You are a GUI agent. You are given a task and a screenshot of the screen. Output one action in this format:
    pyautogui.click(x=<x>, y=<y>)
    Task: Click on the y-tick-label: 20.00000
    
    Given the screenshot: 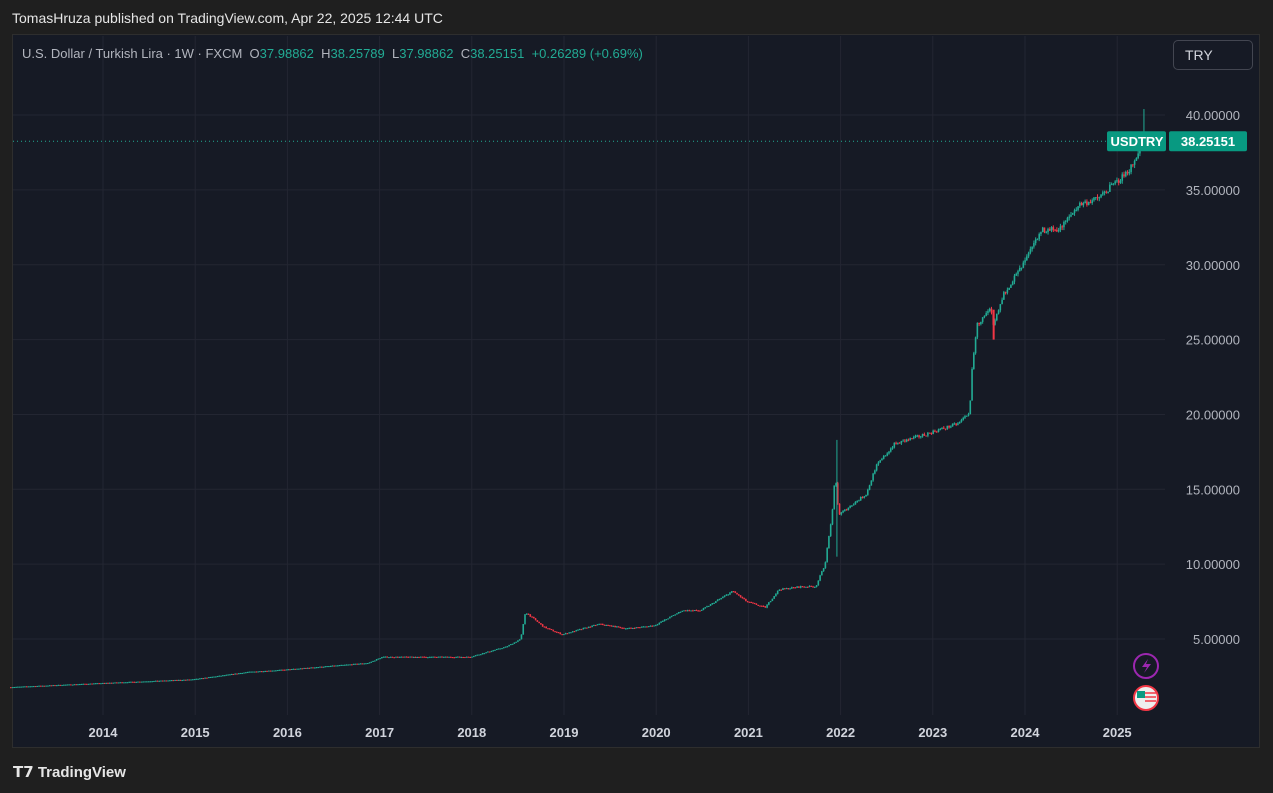 What is the action you would take?
    pyautogui.click(x=1213, y=414)
    